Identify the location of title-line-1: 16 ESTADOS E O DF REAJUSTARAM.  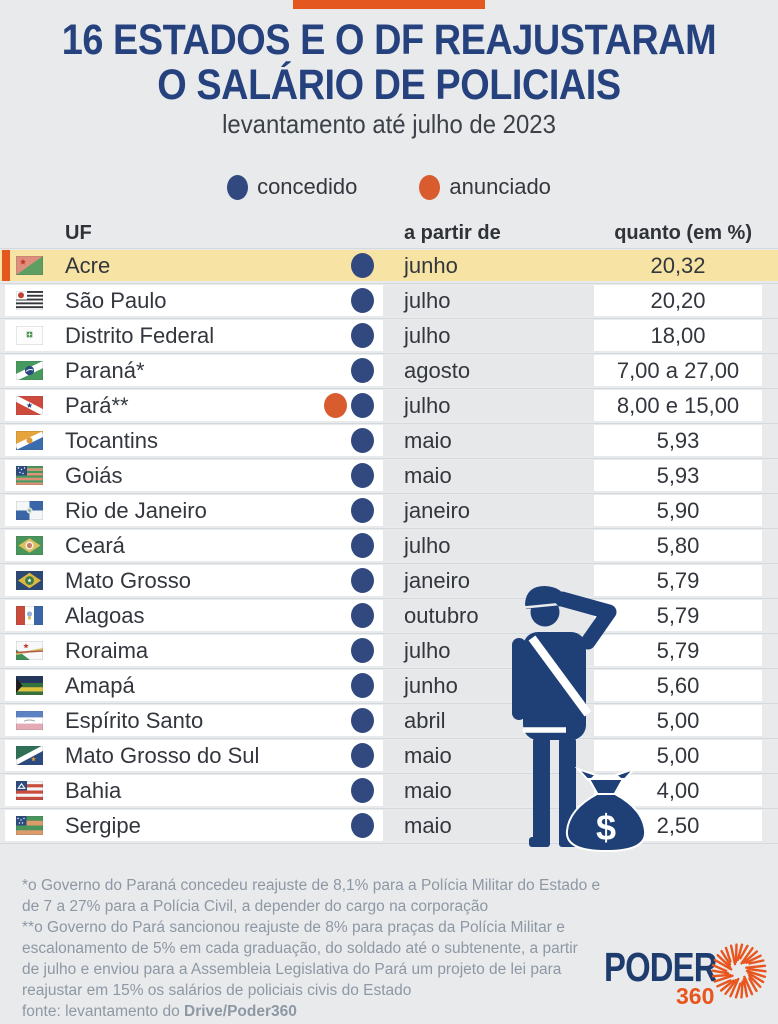
(389, 40).